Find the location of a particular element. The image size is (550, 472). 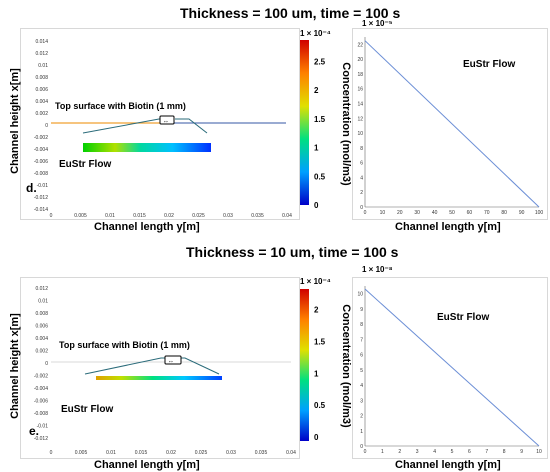

series-line is located at coordinates (452, 124).